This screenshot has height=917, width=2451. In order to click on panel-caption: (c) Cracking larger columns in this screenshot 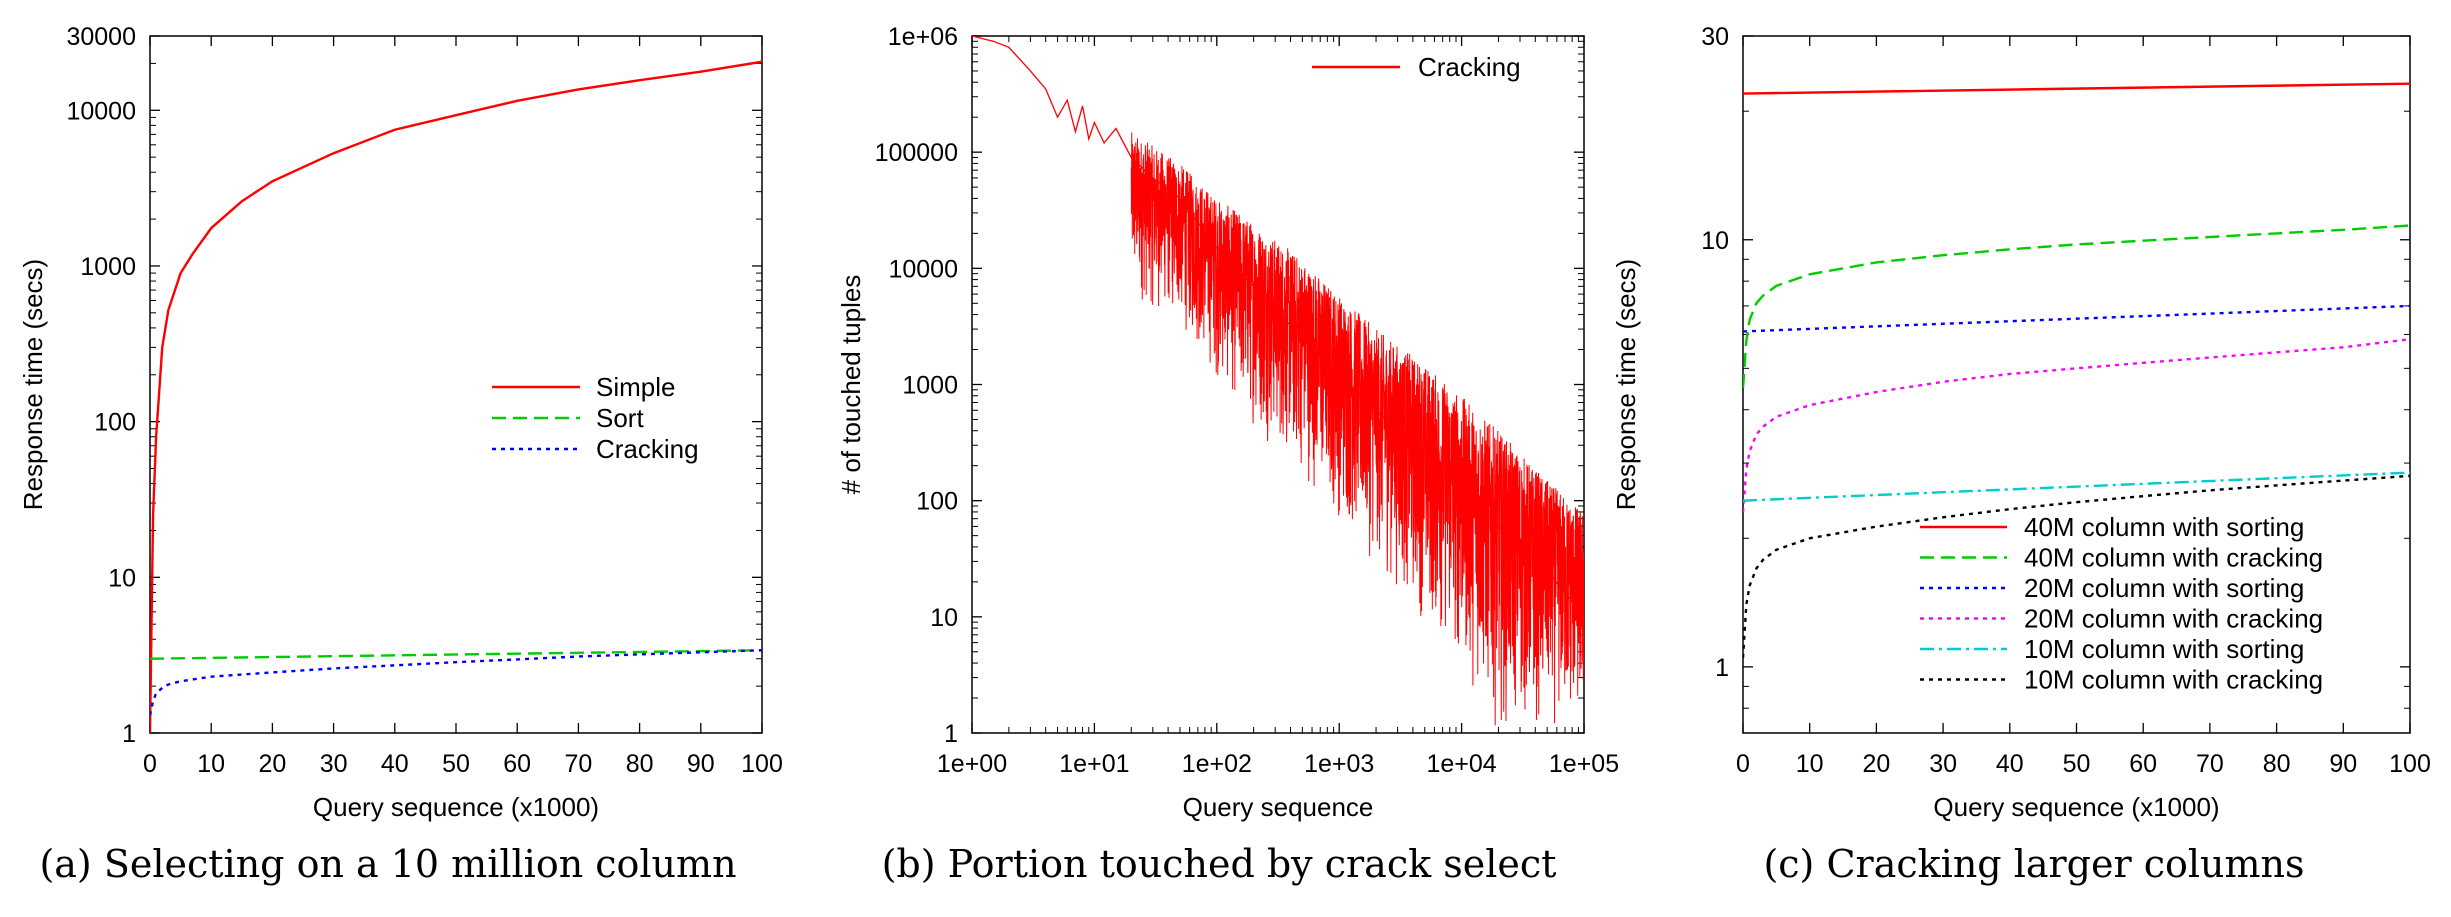, I will do `click(2033, 864)`.